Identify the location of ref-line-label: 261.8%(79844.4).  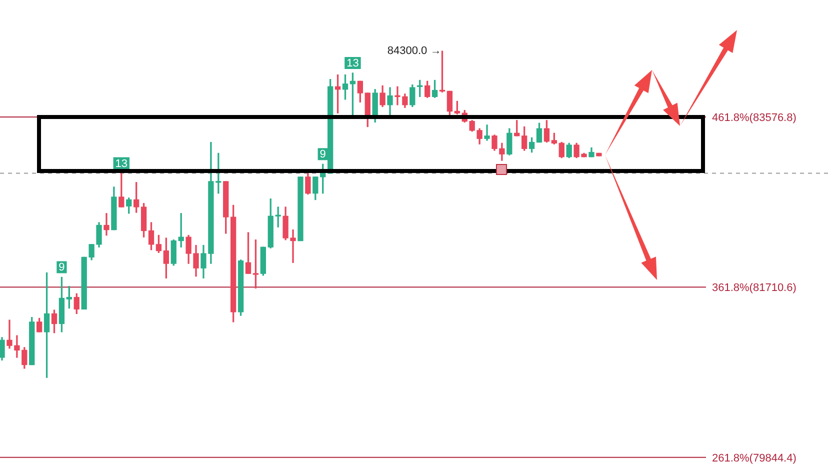
(754, 458).